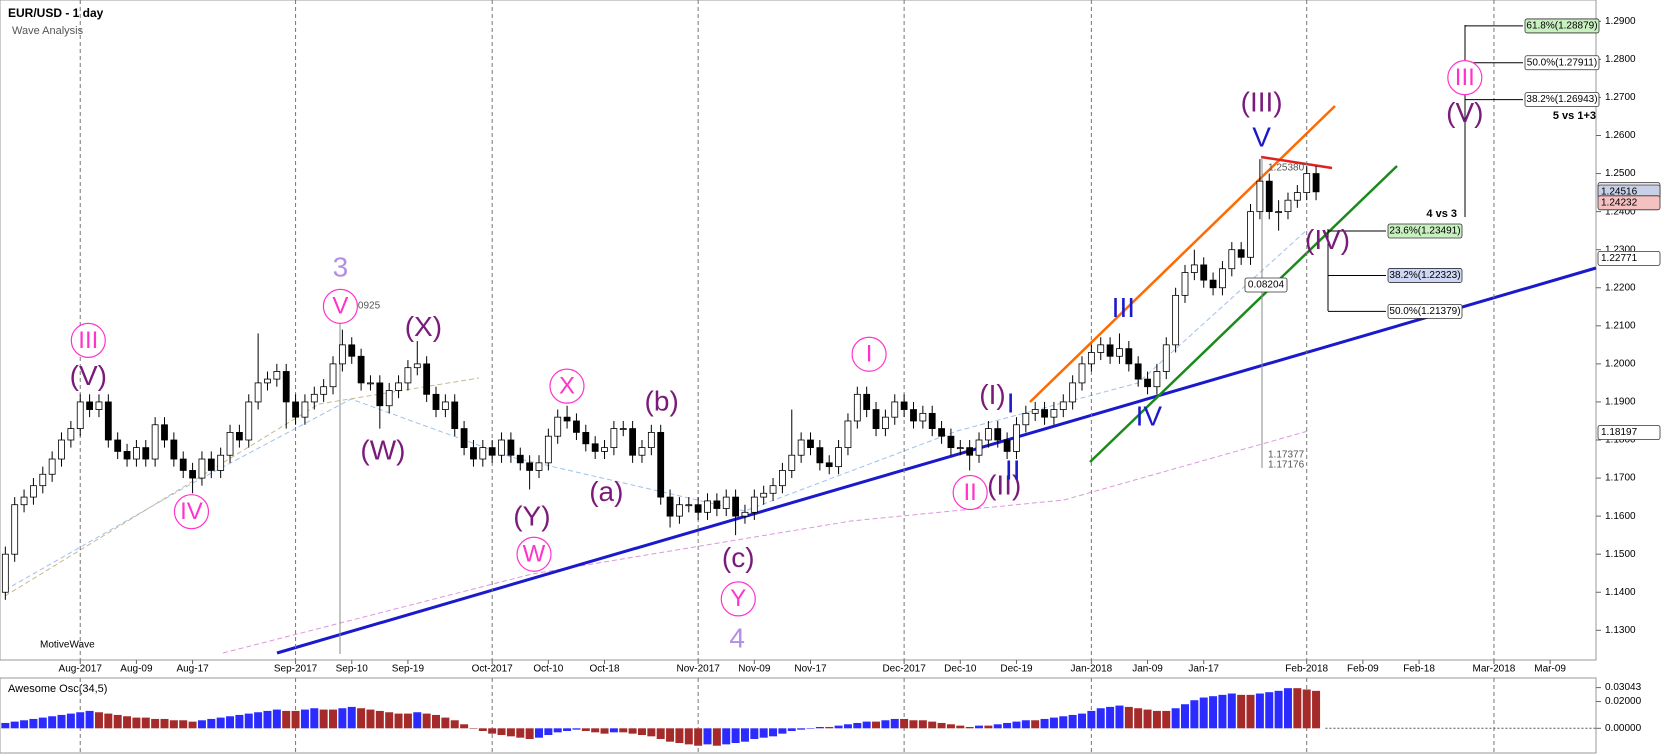  I want to click on measure-label-box, so click(1266, 285).